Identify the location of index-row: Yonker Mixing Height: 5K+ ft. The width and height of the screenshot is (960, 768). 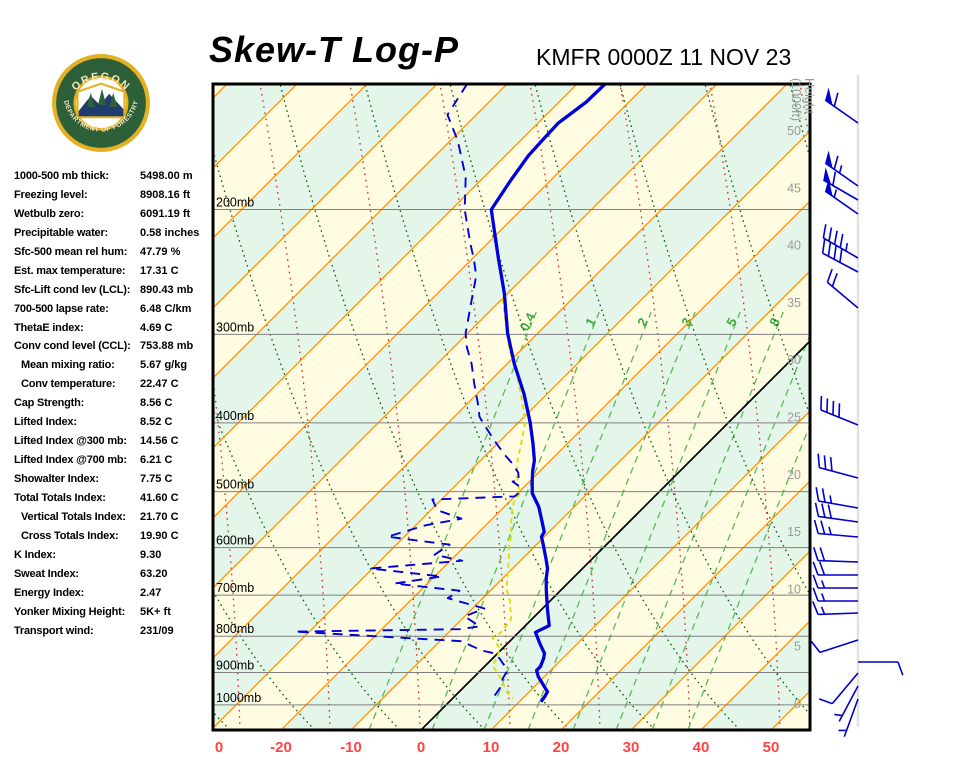
(114, 613).